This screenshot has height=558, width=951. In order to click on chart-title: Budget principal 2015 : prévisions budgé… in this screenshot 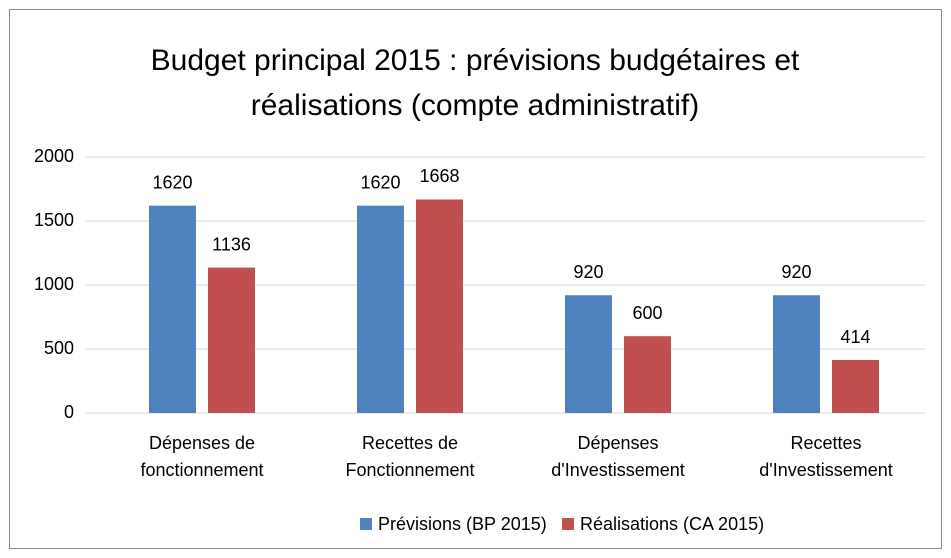, I will do `click(475, 60)`.